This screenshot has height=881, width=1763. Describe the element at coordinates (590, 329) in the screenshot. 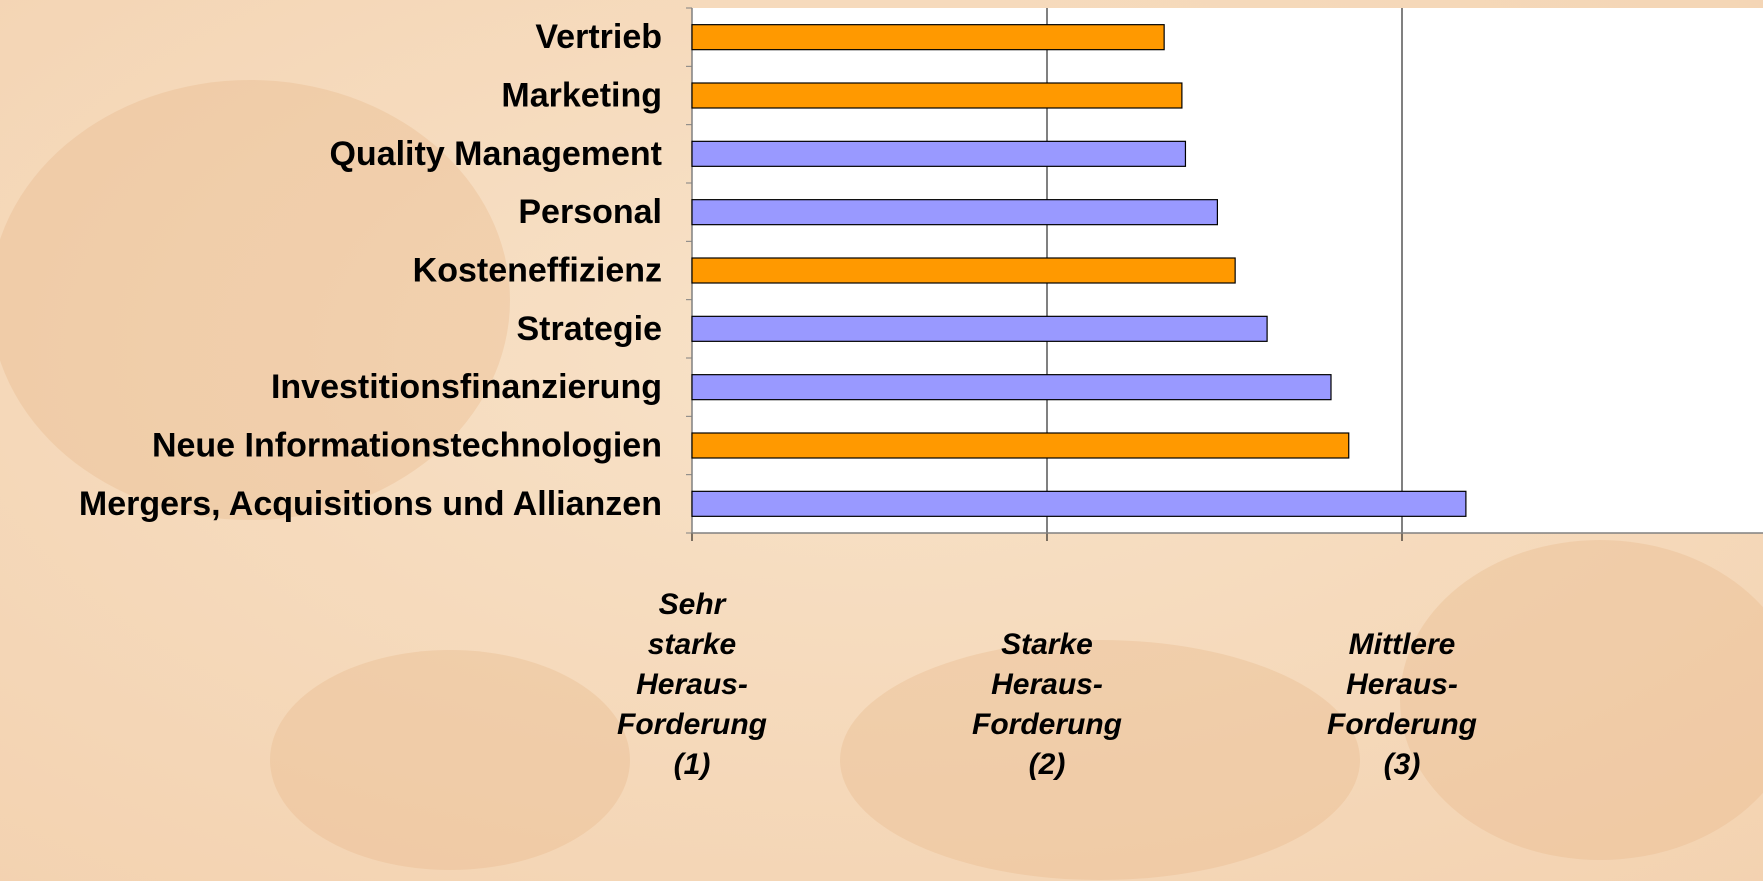

I see `category-label: Strategie` at that location.